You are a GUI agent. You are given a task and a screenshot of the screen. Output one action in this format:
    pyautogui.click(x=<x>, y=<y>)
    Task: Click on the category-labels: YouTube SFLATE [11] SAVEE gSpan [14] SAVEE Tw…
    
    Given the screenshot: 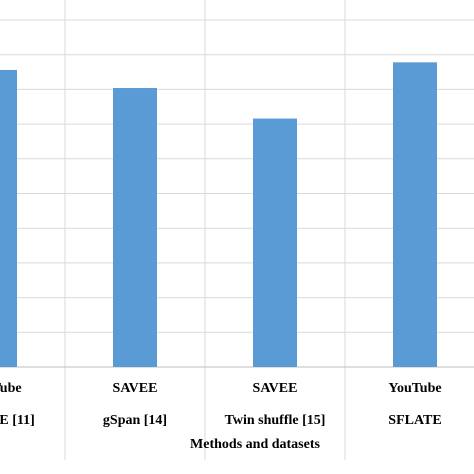 What is the action you would take?
    pyautogui.click(x=221, y=404)
    